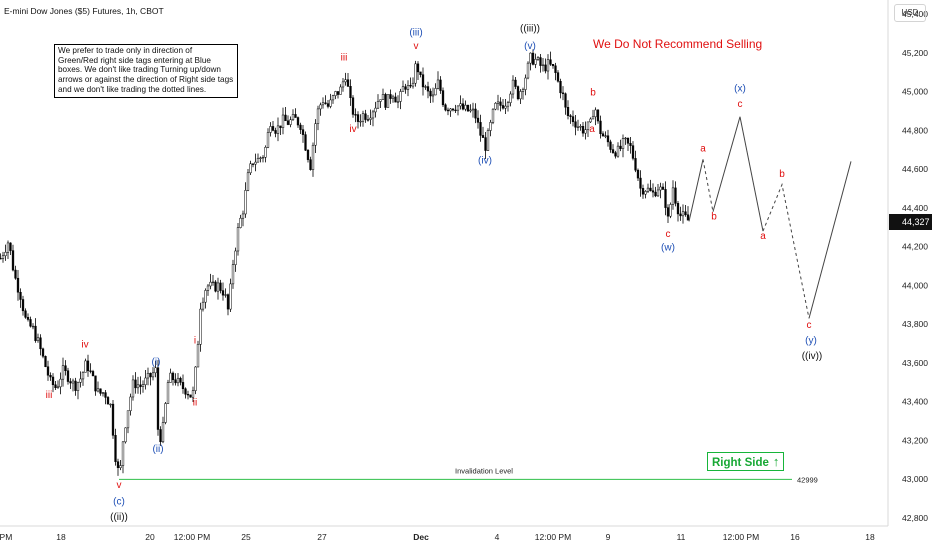 The height and width of the screenshot is (550, 932). What do you see at coordinates (119, 485) in the screenshot?
I see `wave-label: v` at bounding box center [119, 485].